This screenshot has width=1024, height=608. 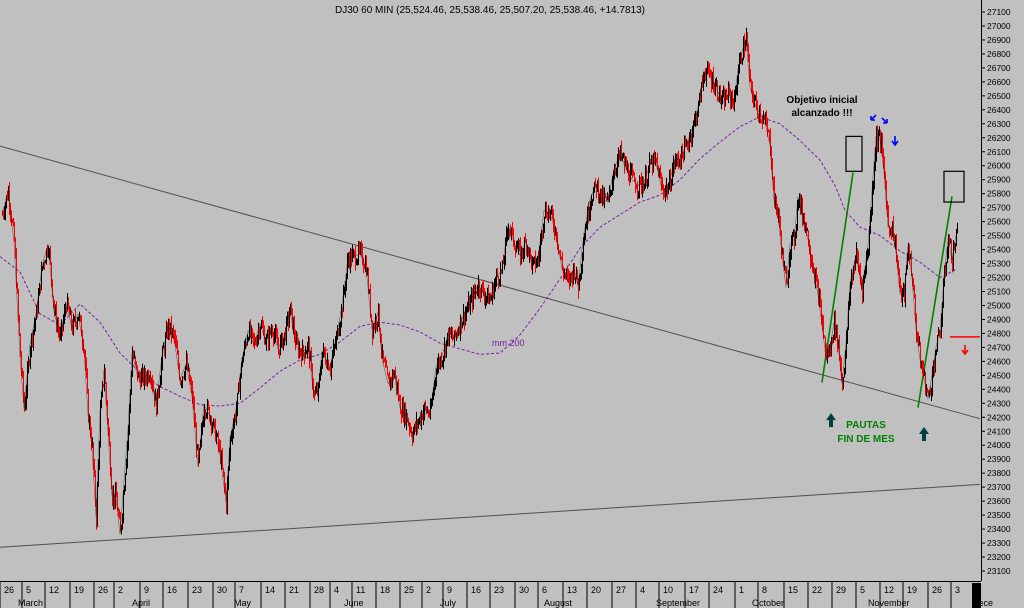 I want to click on objetivo-annotation: Objetivo inicial, so click(x=821, y=100).